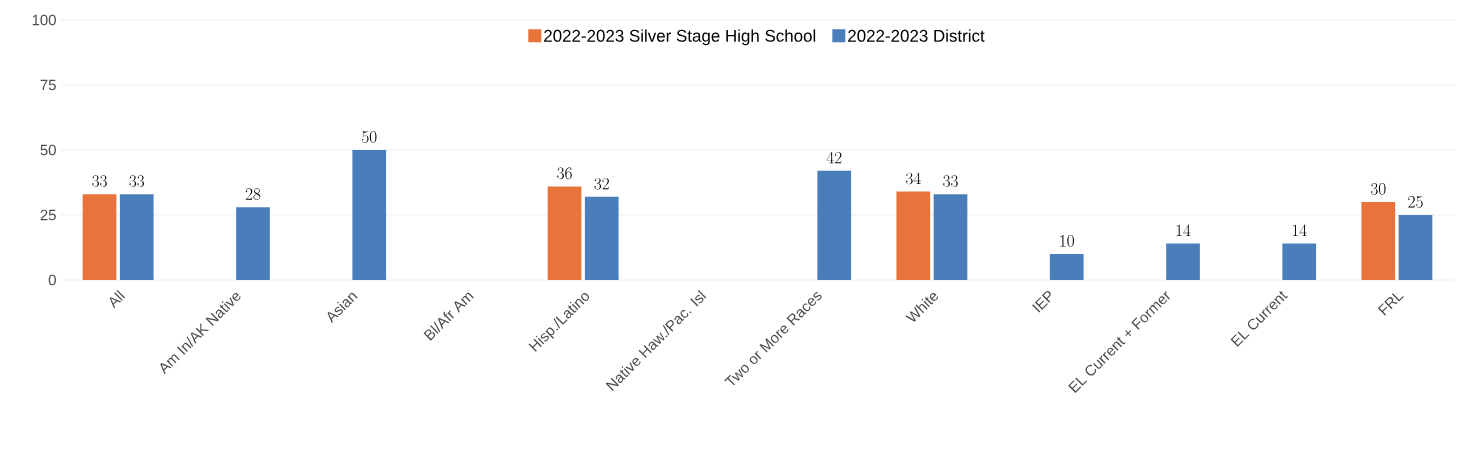  What do you see at coordinates (913, 178) in the screenshot?
I see `data-label: 34` at bounding box center [913, 178].